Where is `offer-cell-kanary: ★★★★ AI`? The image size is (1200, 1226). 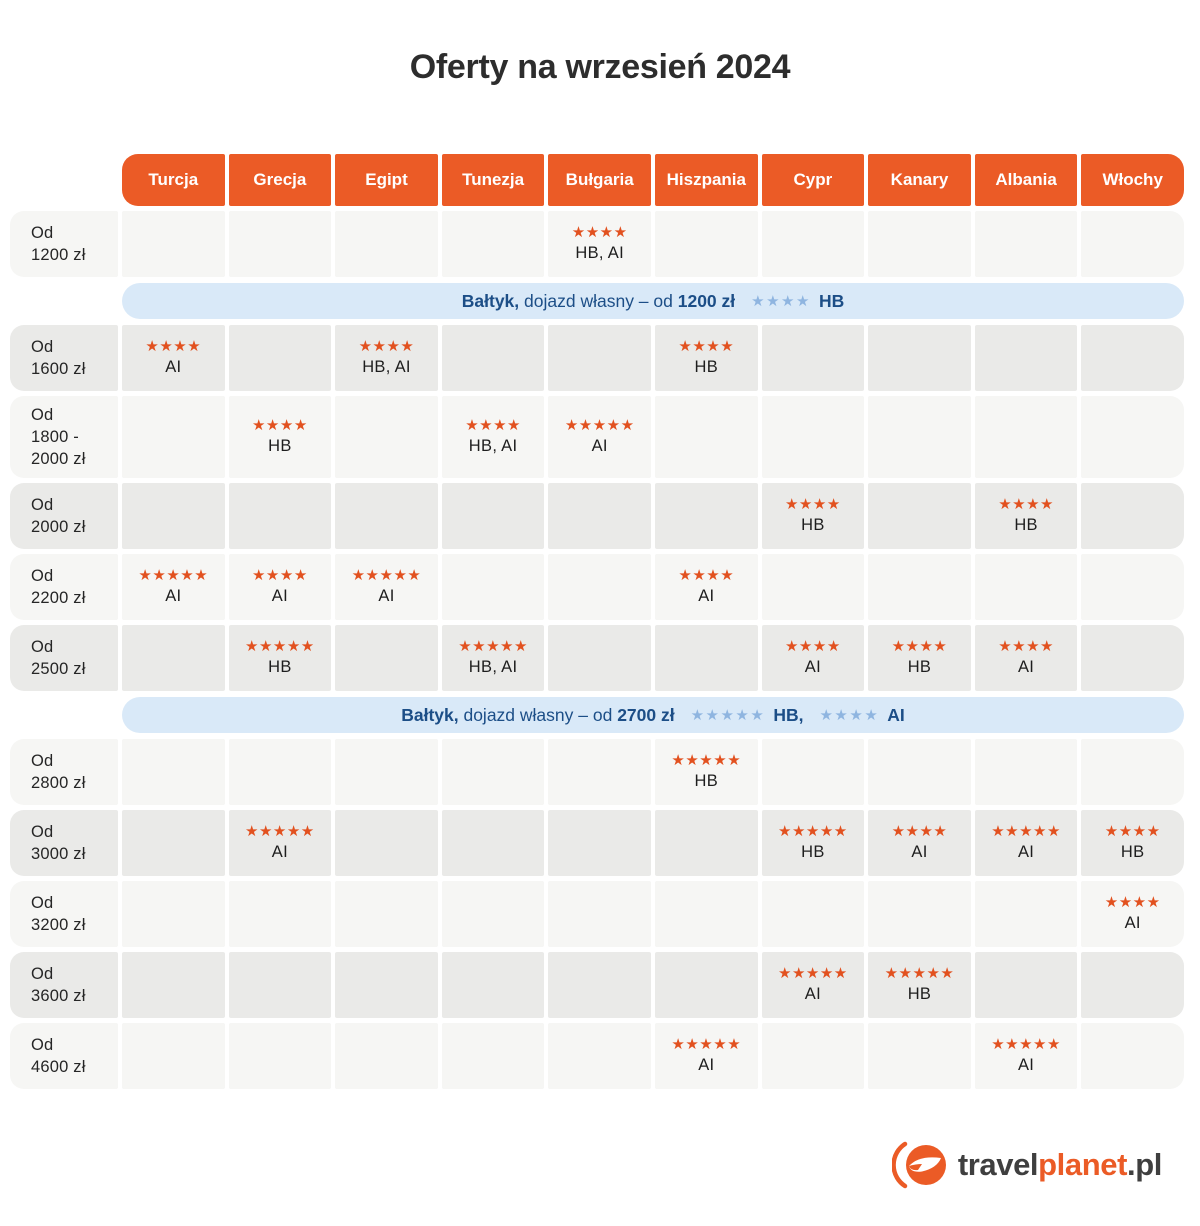 offer-cell-kanary: ★★★★ AI is located at coordinates (919, 843).